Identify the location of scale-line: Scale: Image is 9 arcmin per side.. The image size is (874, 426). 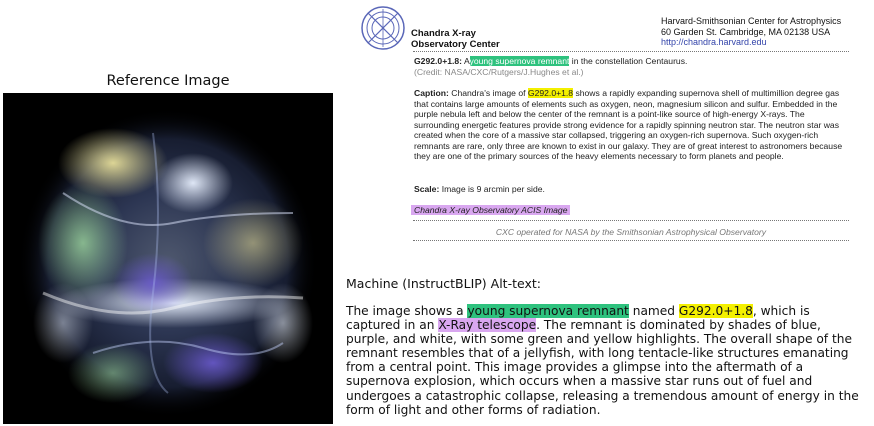
(479, 189).